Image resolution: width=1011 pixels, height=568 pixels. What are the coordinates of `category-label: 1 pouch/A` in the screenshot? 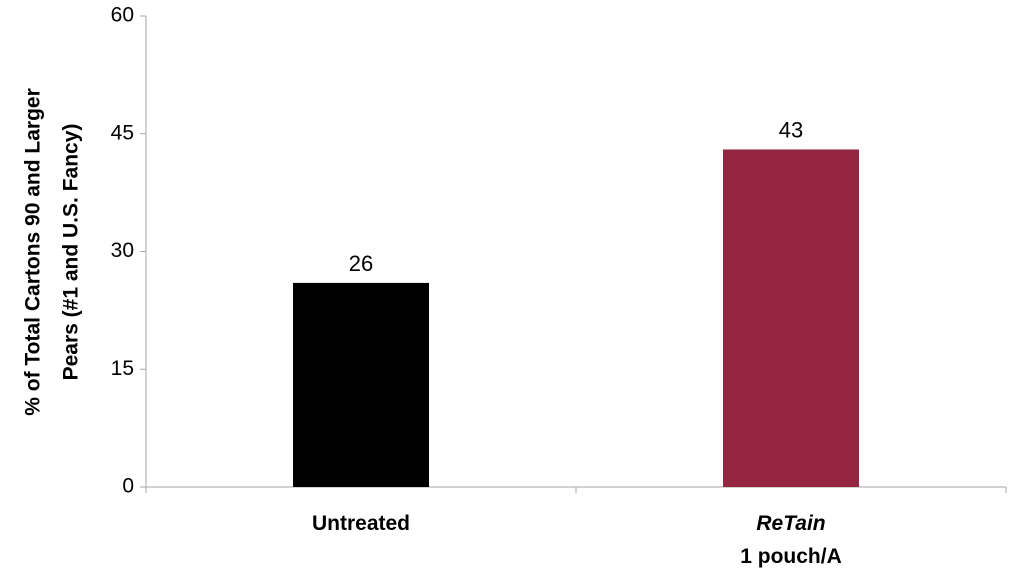 It's located at (791, 556).